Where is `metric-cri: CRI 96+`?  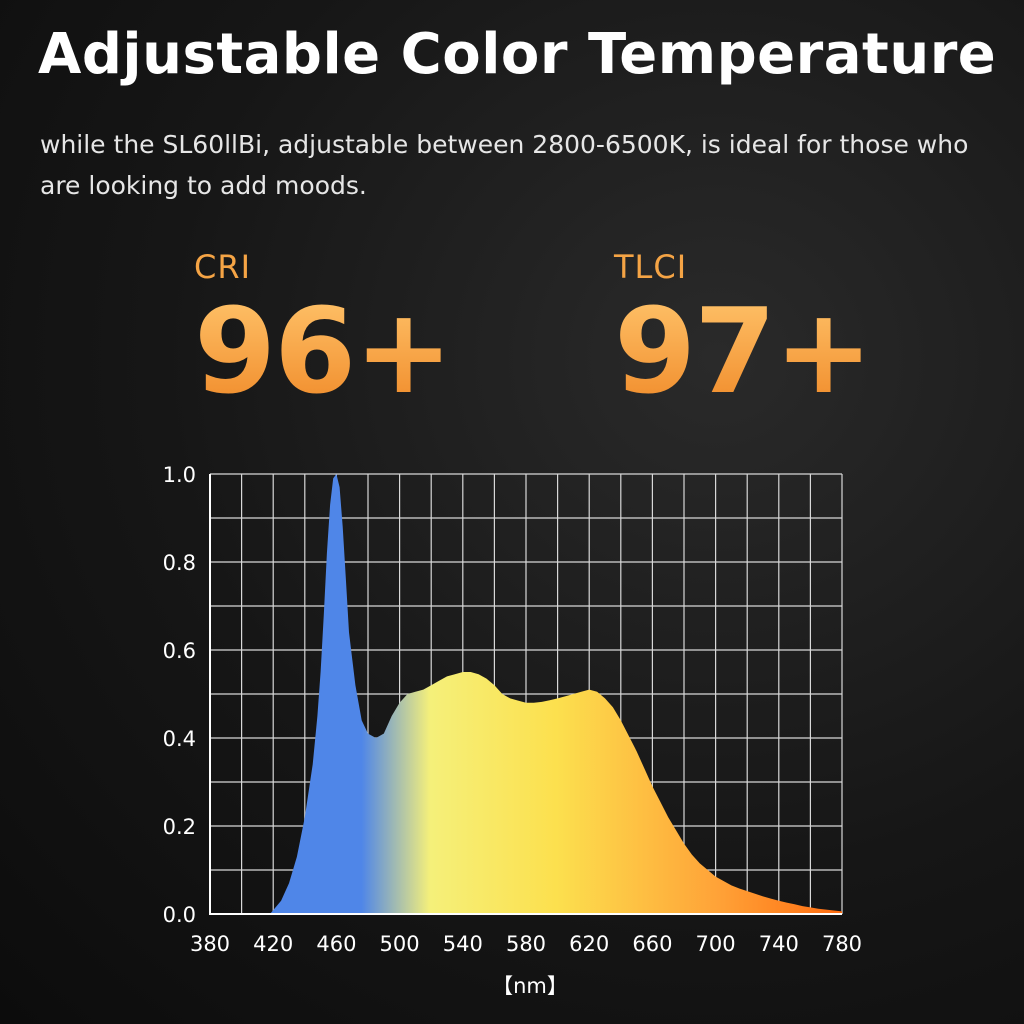 metric-cri: CRI 96+ is located at coordinates (323, 334).